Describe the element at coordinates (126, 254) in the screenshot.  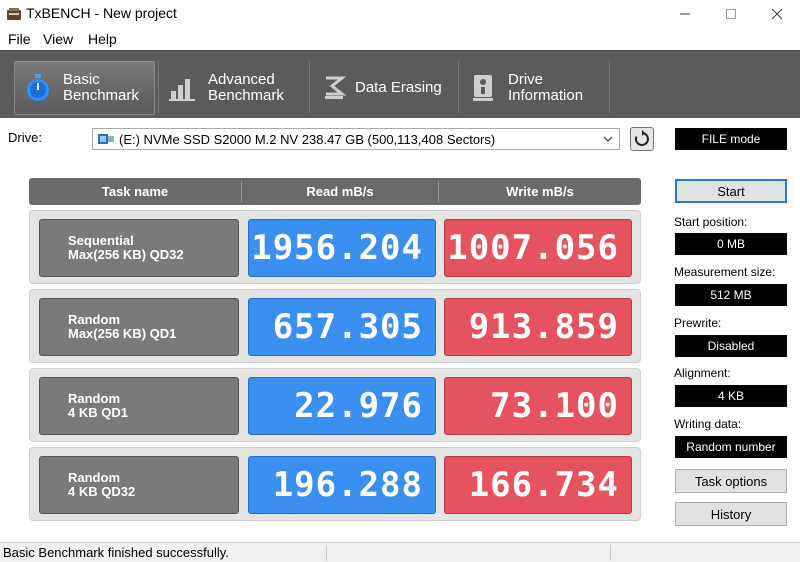
I see `task-line2: Max(256 KB) QD32` at that location.